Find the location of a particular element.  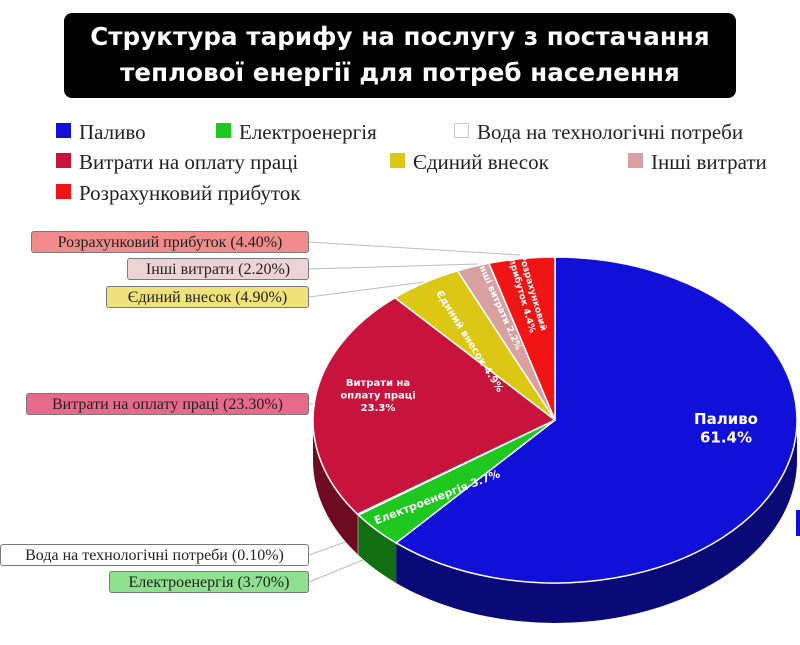

slice-label-line: Паливо is located at coordinates (726, 419).